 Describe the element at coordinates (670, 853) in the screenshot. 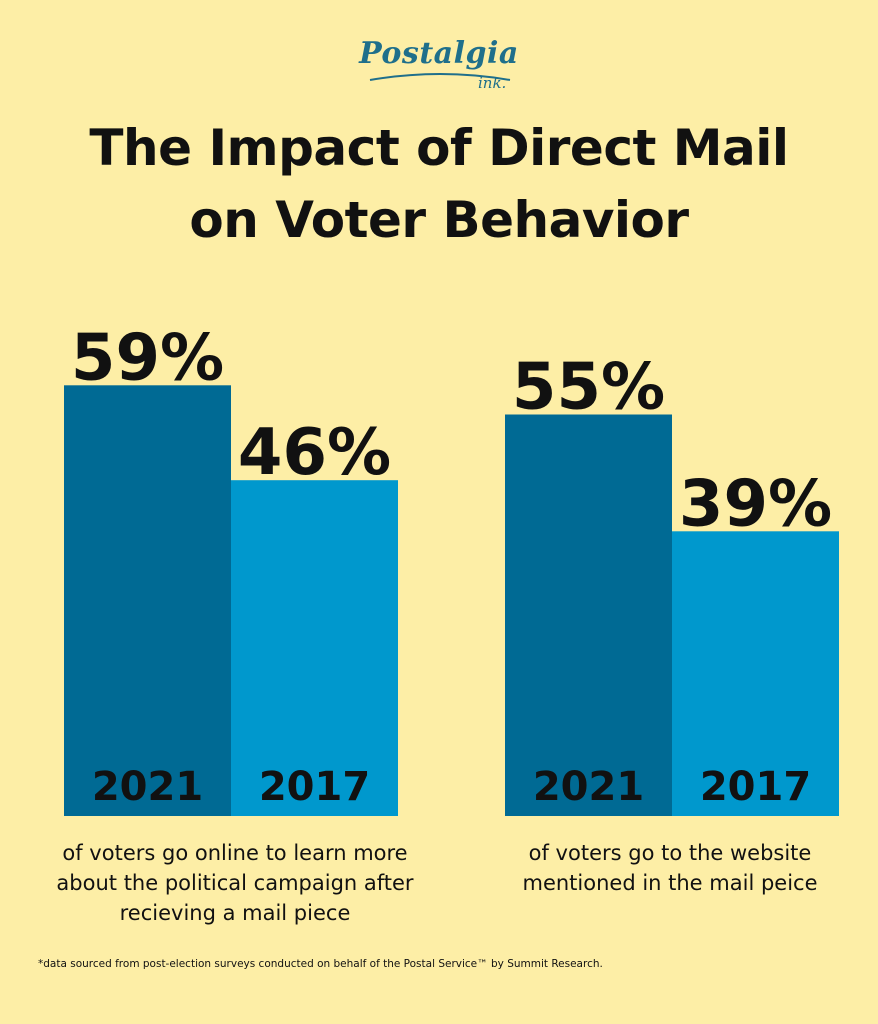

I see `caption-right-line-1: of voters go to the website` at that location.